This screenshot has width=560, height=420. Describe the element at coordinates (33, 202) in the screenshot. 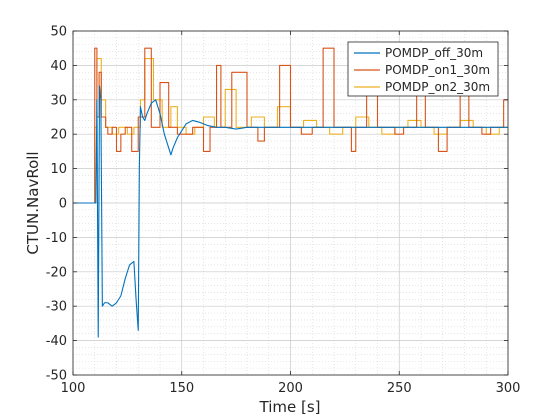

I see `y-axis-label: CTUN.NavRoll` at that location.